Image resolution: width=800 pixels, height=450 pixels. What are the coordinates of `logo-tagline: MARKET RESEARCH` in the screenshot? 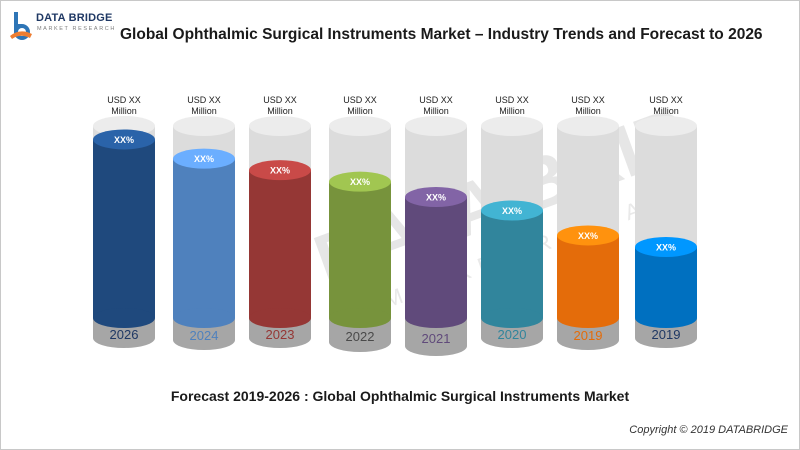 It's located at (76, 29).